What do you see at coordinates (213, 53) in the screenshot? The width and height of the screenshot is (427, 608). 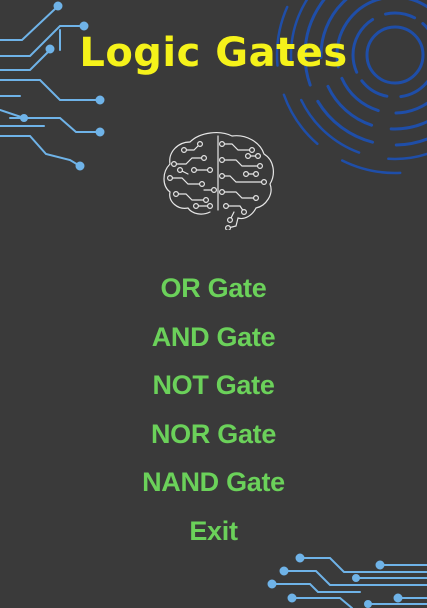 I see `page-title: Logic Gates` at bounding box center [213, 53].